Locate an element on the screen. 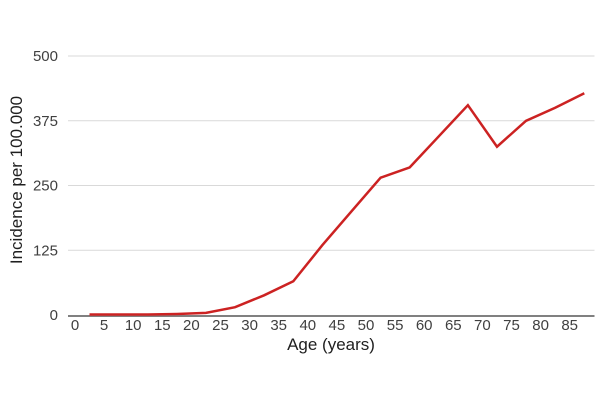  y-tick-labels: 0 125 250 375 500 is located at coordinates (45, 186).